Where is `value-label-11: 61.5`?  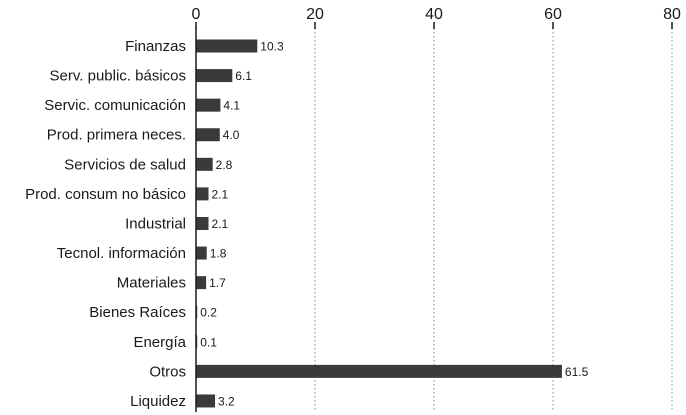 value-label-11: 61.5 is located at coordinates (577, 372).